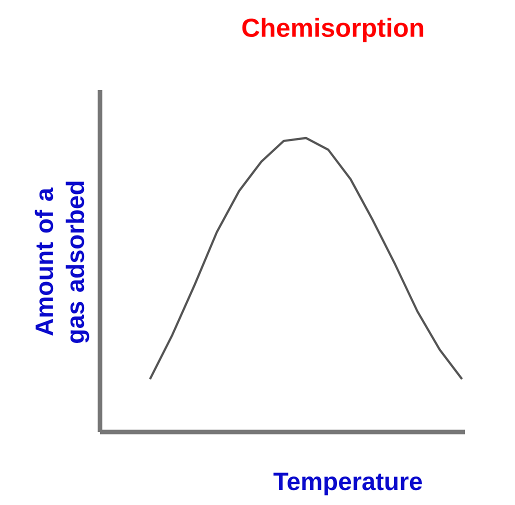  Describe the element at coordinates (347, 484) in the screenshot. I see `x-axis-title: Temperature` at that location.